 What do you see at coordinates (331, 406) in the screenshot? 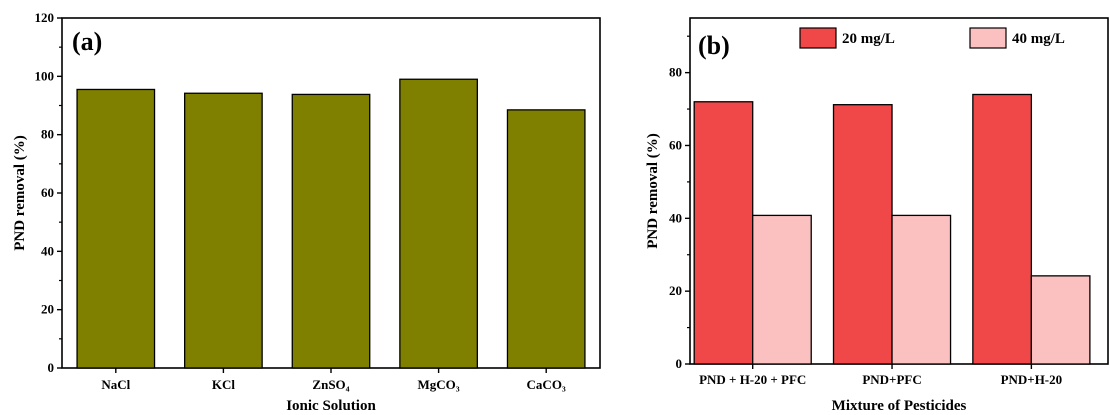
I see `panel-a-x-axis-title: Ionic Solution` at bounding box center [331, 406].